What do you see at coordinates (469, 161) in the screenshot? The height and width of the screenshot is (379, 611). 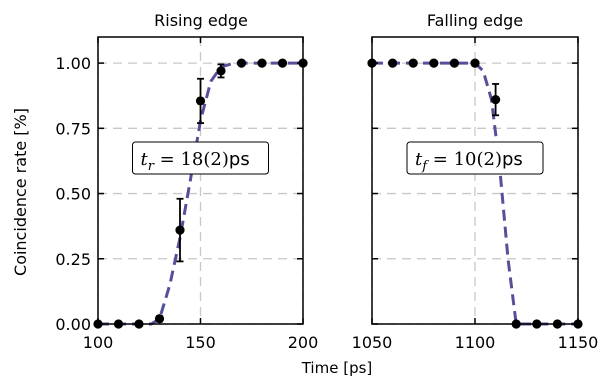 I see `panel-2-annotation-text: tf = 10(2)ps` at bounding box center [469, 161].